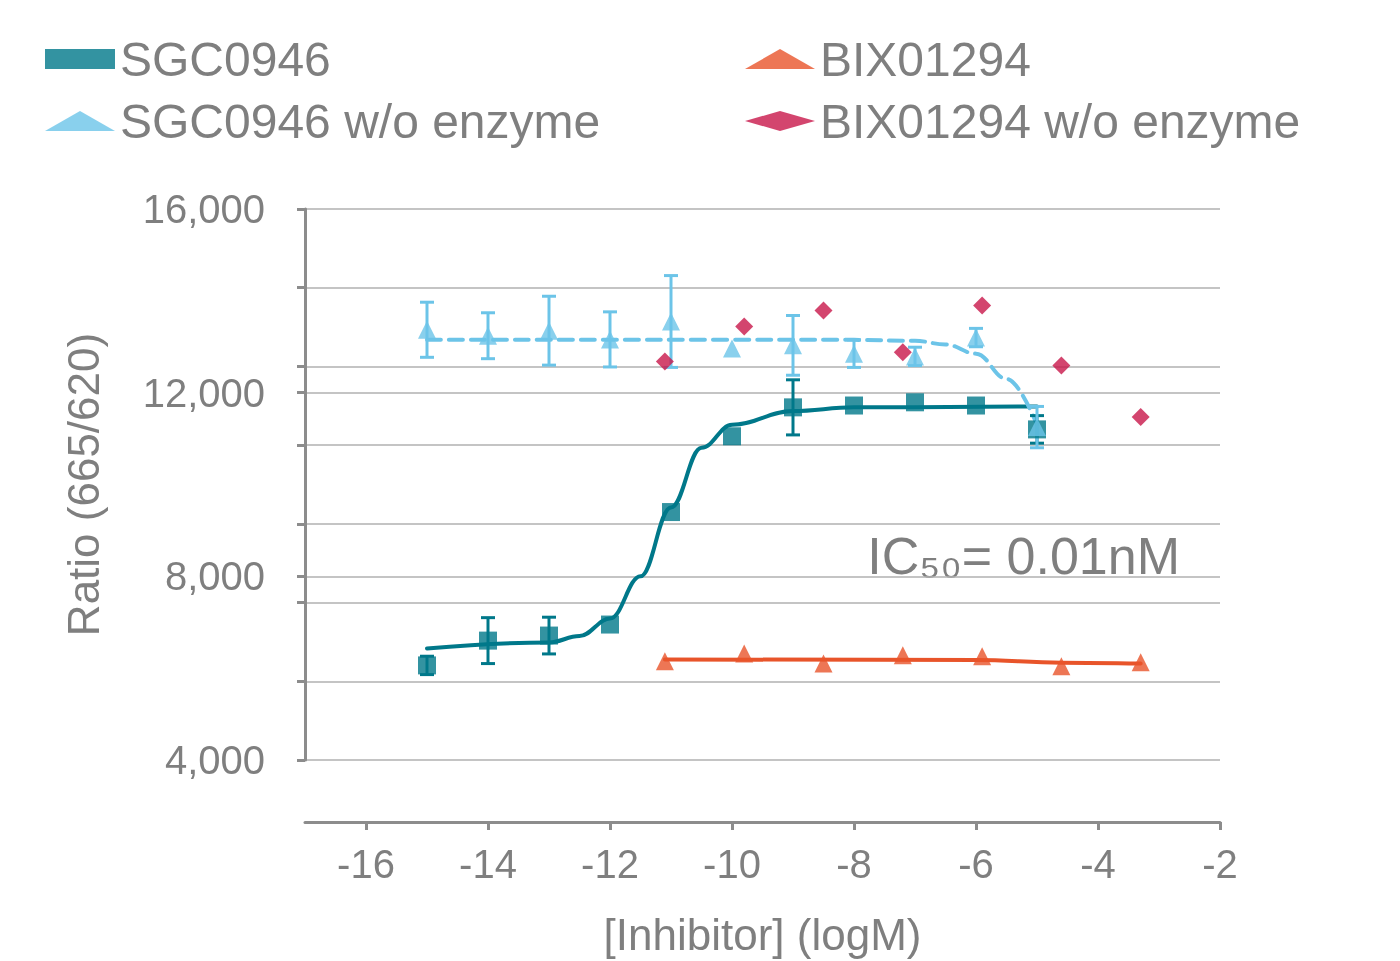 Image resolution: width=1400 pixels, height=961 pixels. What do you see at coordinates (488, 864) in the screenshot?
I see `x-tick-label: -14` at bounding box center [488, 864].